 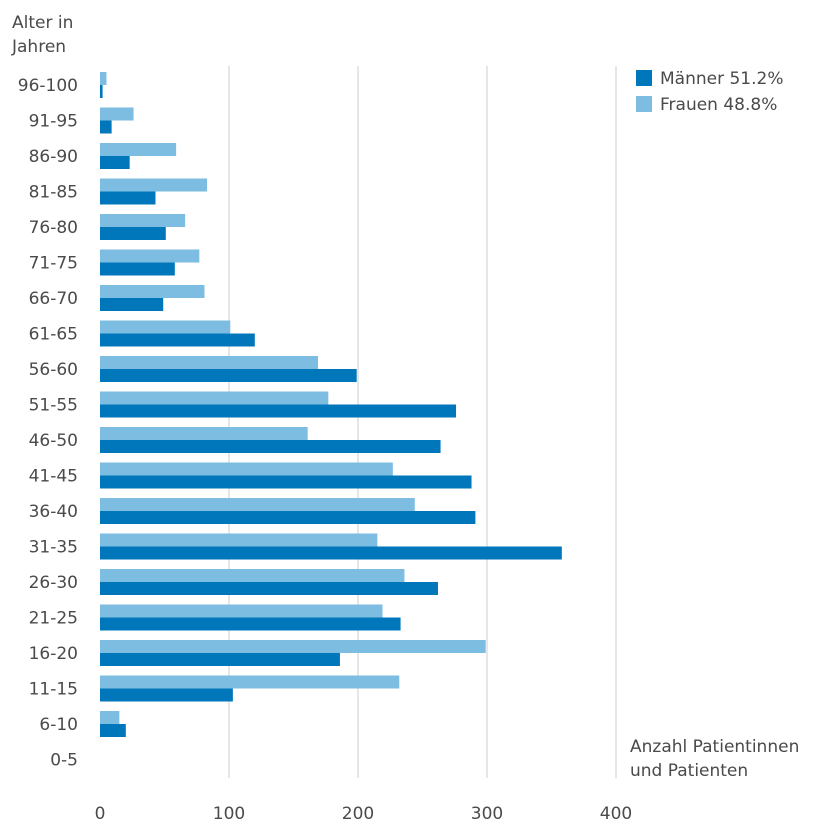 I want to click on category-label: 16-20, so click(x=53, y=654).